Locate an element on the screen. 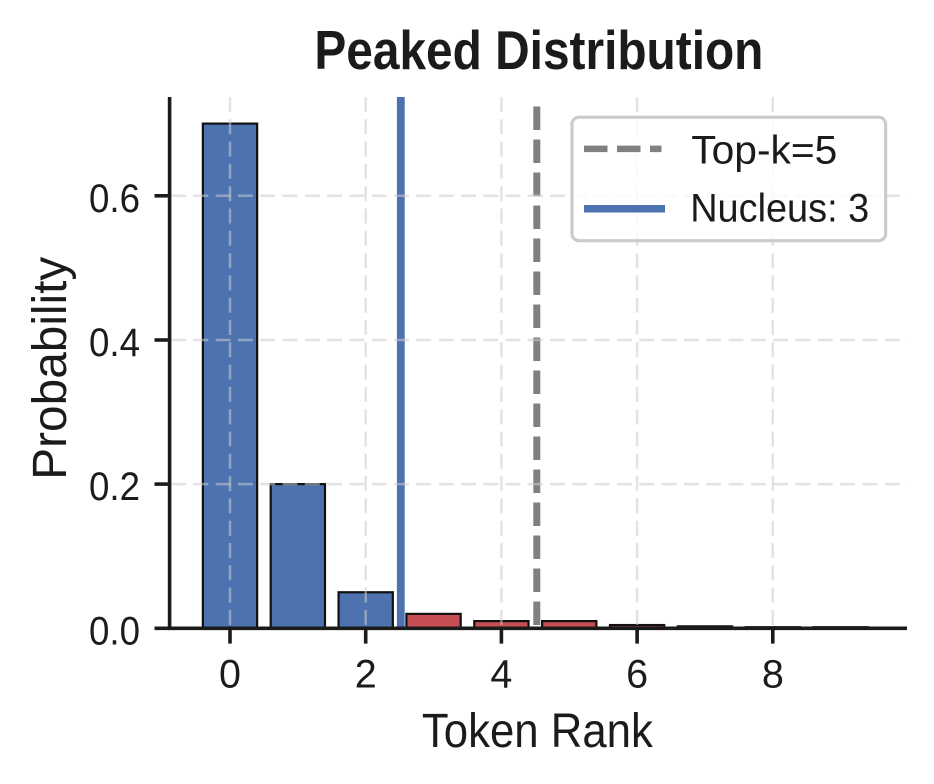  svg-text: Nucleus: 3 is located at coordinates (779, 208).